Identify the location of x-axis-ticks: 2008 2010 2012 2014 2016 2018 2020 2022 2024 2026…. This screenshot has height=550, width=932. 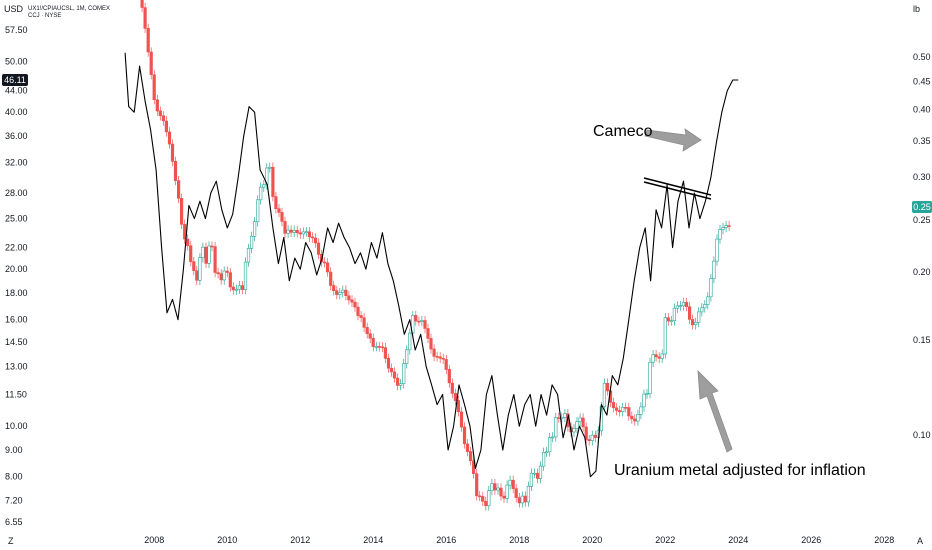
(519, 540).